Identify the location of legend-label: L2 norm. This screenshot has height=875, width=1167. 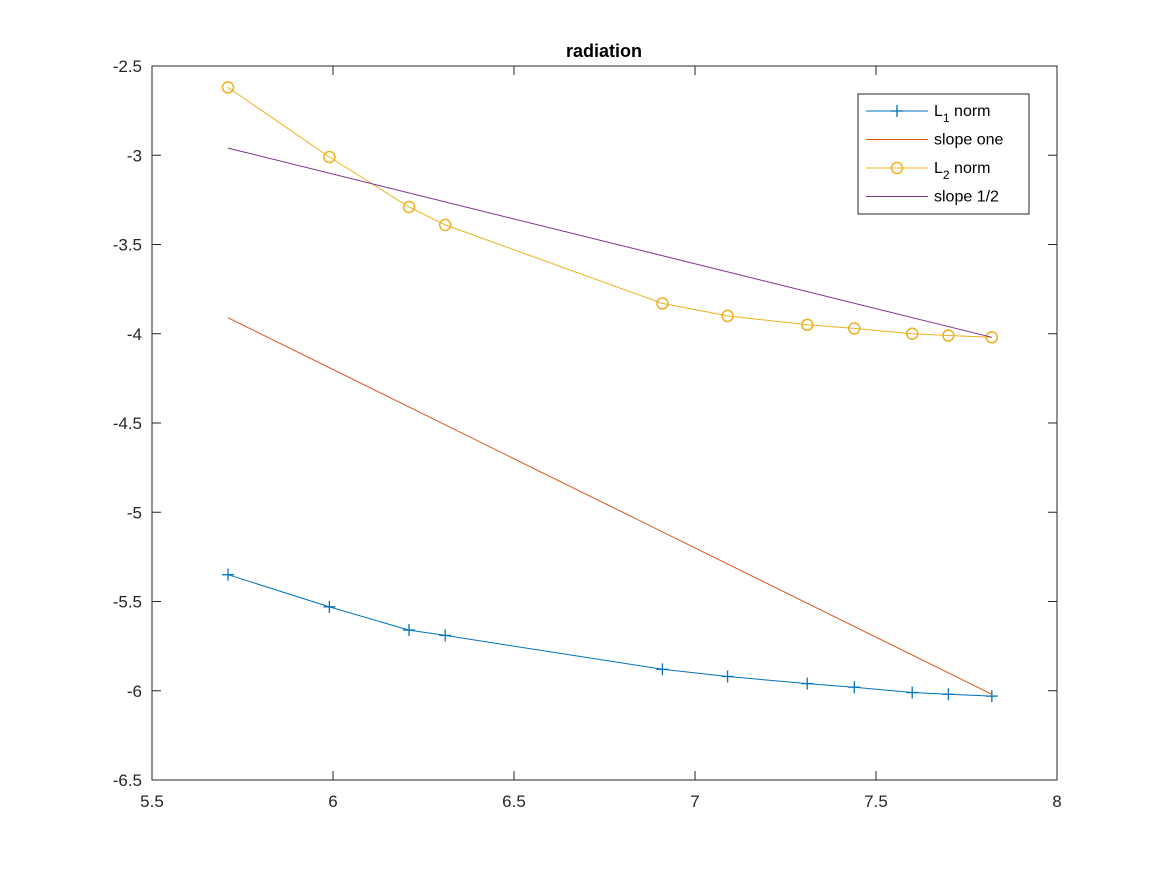
(962, 171).